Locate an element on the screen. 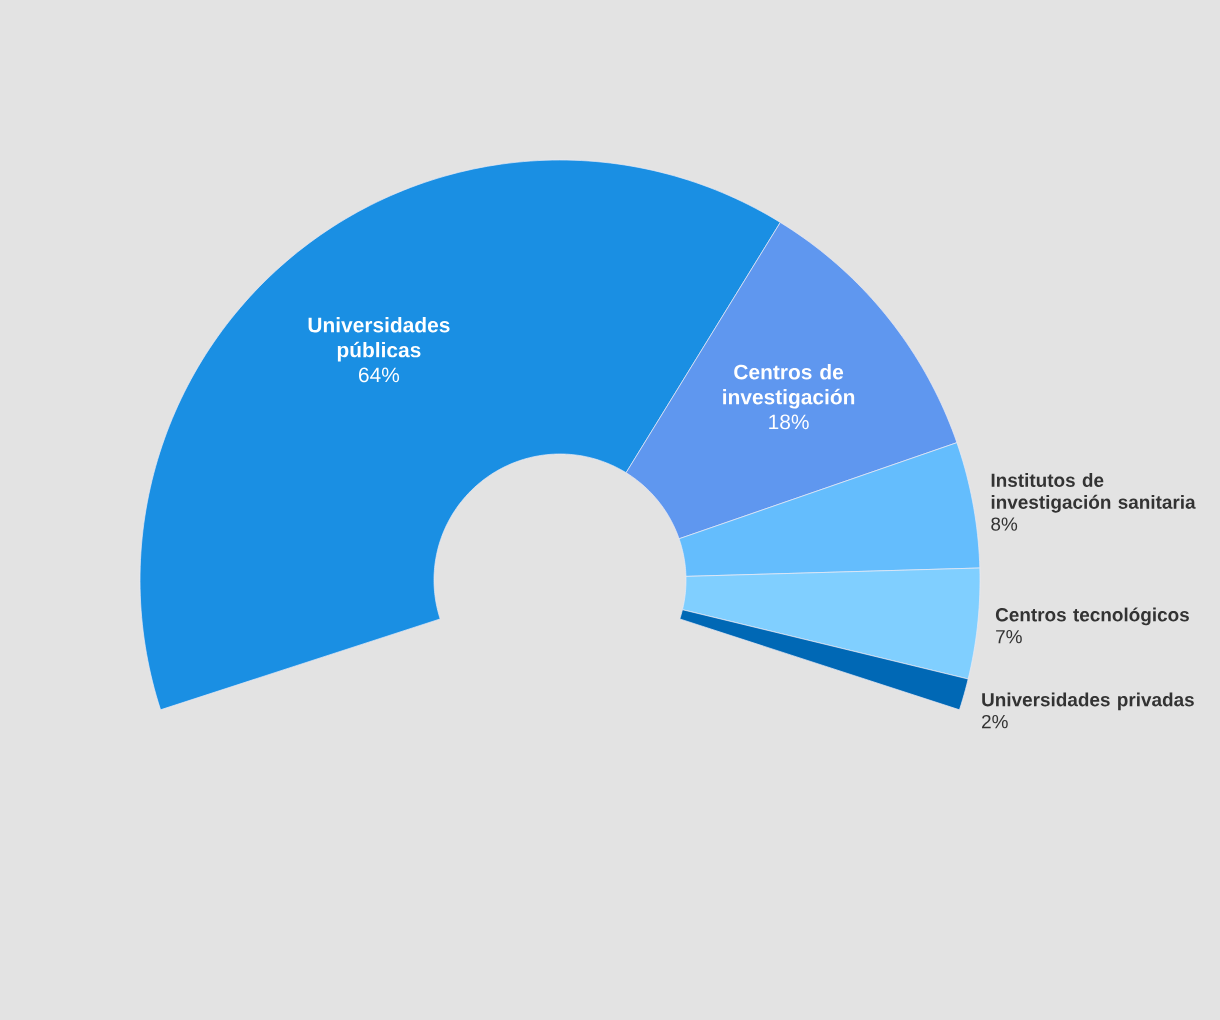  data-label: 18% is located at coordinates (789, 422).